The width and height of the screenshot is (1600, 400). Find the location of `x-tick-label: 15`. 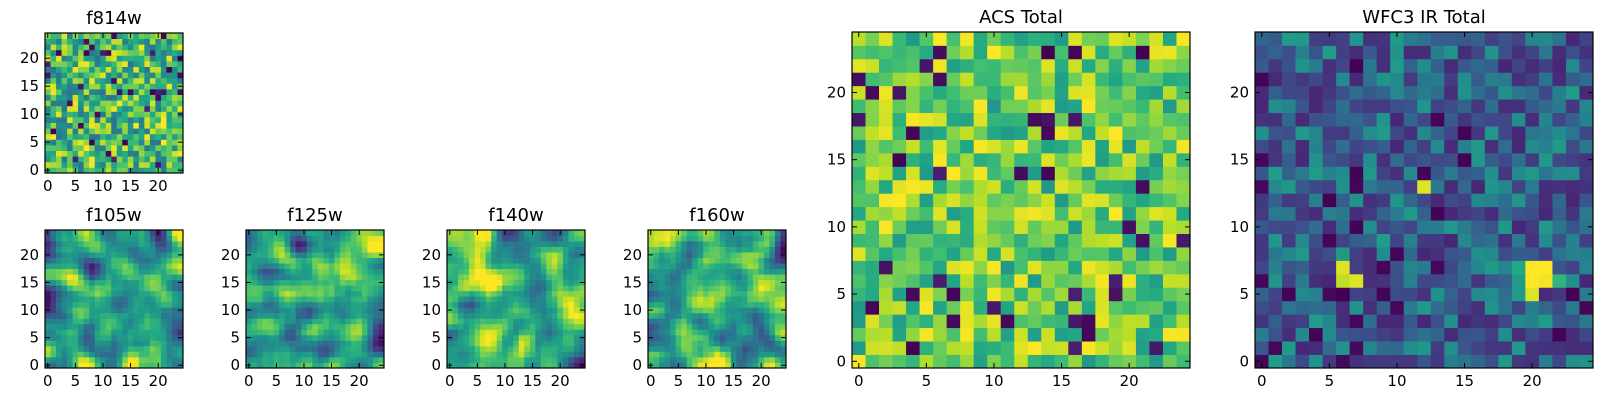

x-tick-label: 15 is located at coordinates (331, 381).